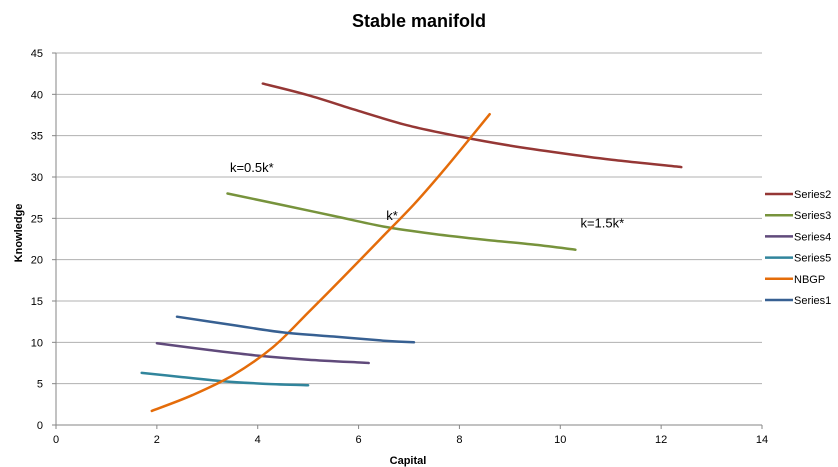 The height and width of the screenshot is (467, 838). I want to click on legend-label: Series5, so click(812, 259).